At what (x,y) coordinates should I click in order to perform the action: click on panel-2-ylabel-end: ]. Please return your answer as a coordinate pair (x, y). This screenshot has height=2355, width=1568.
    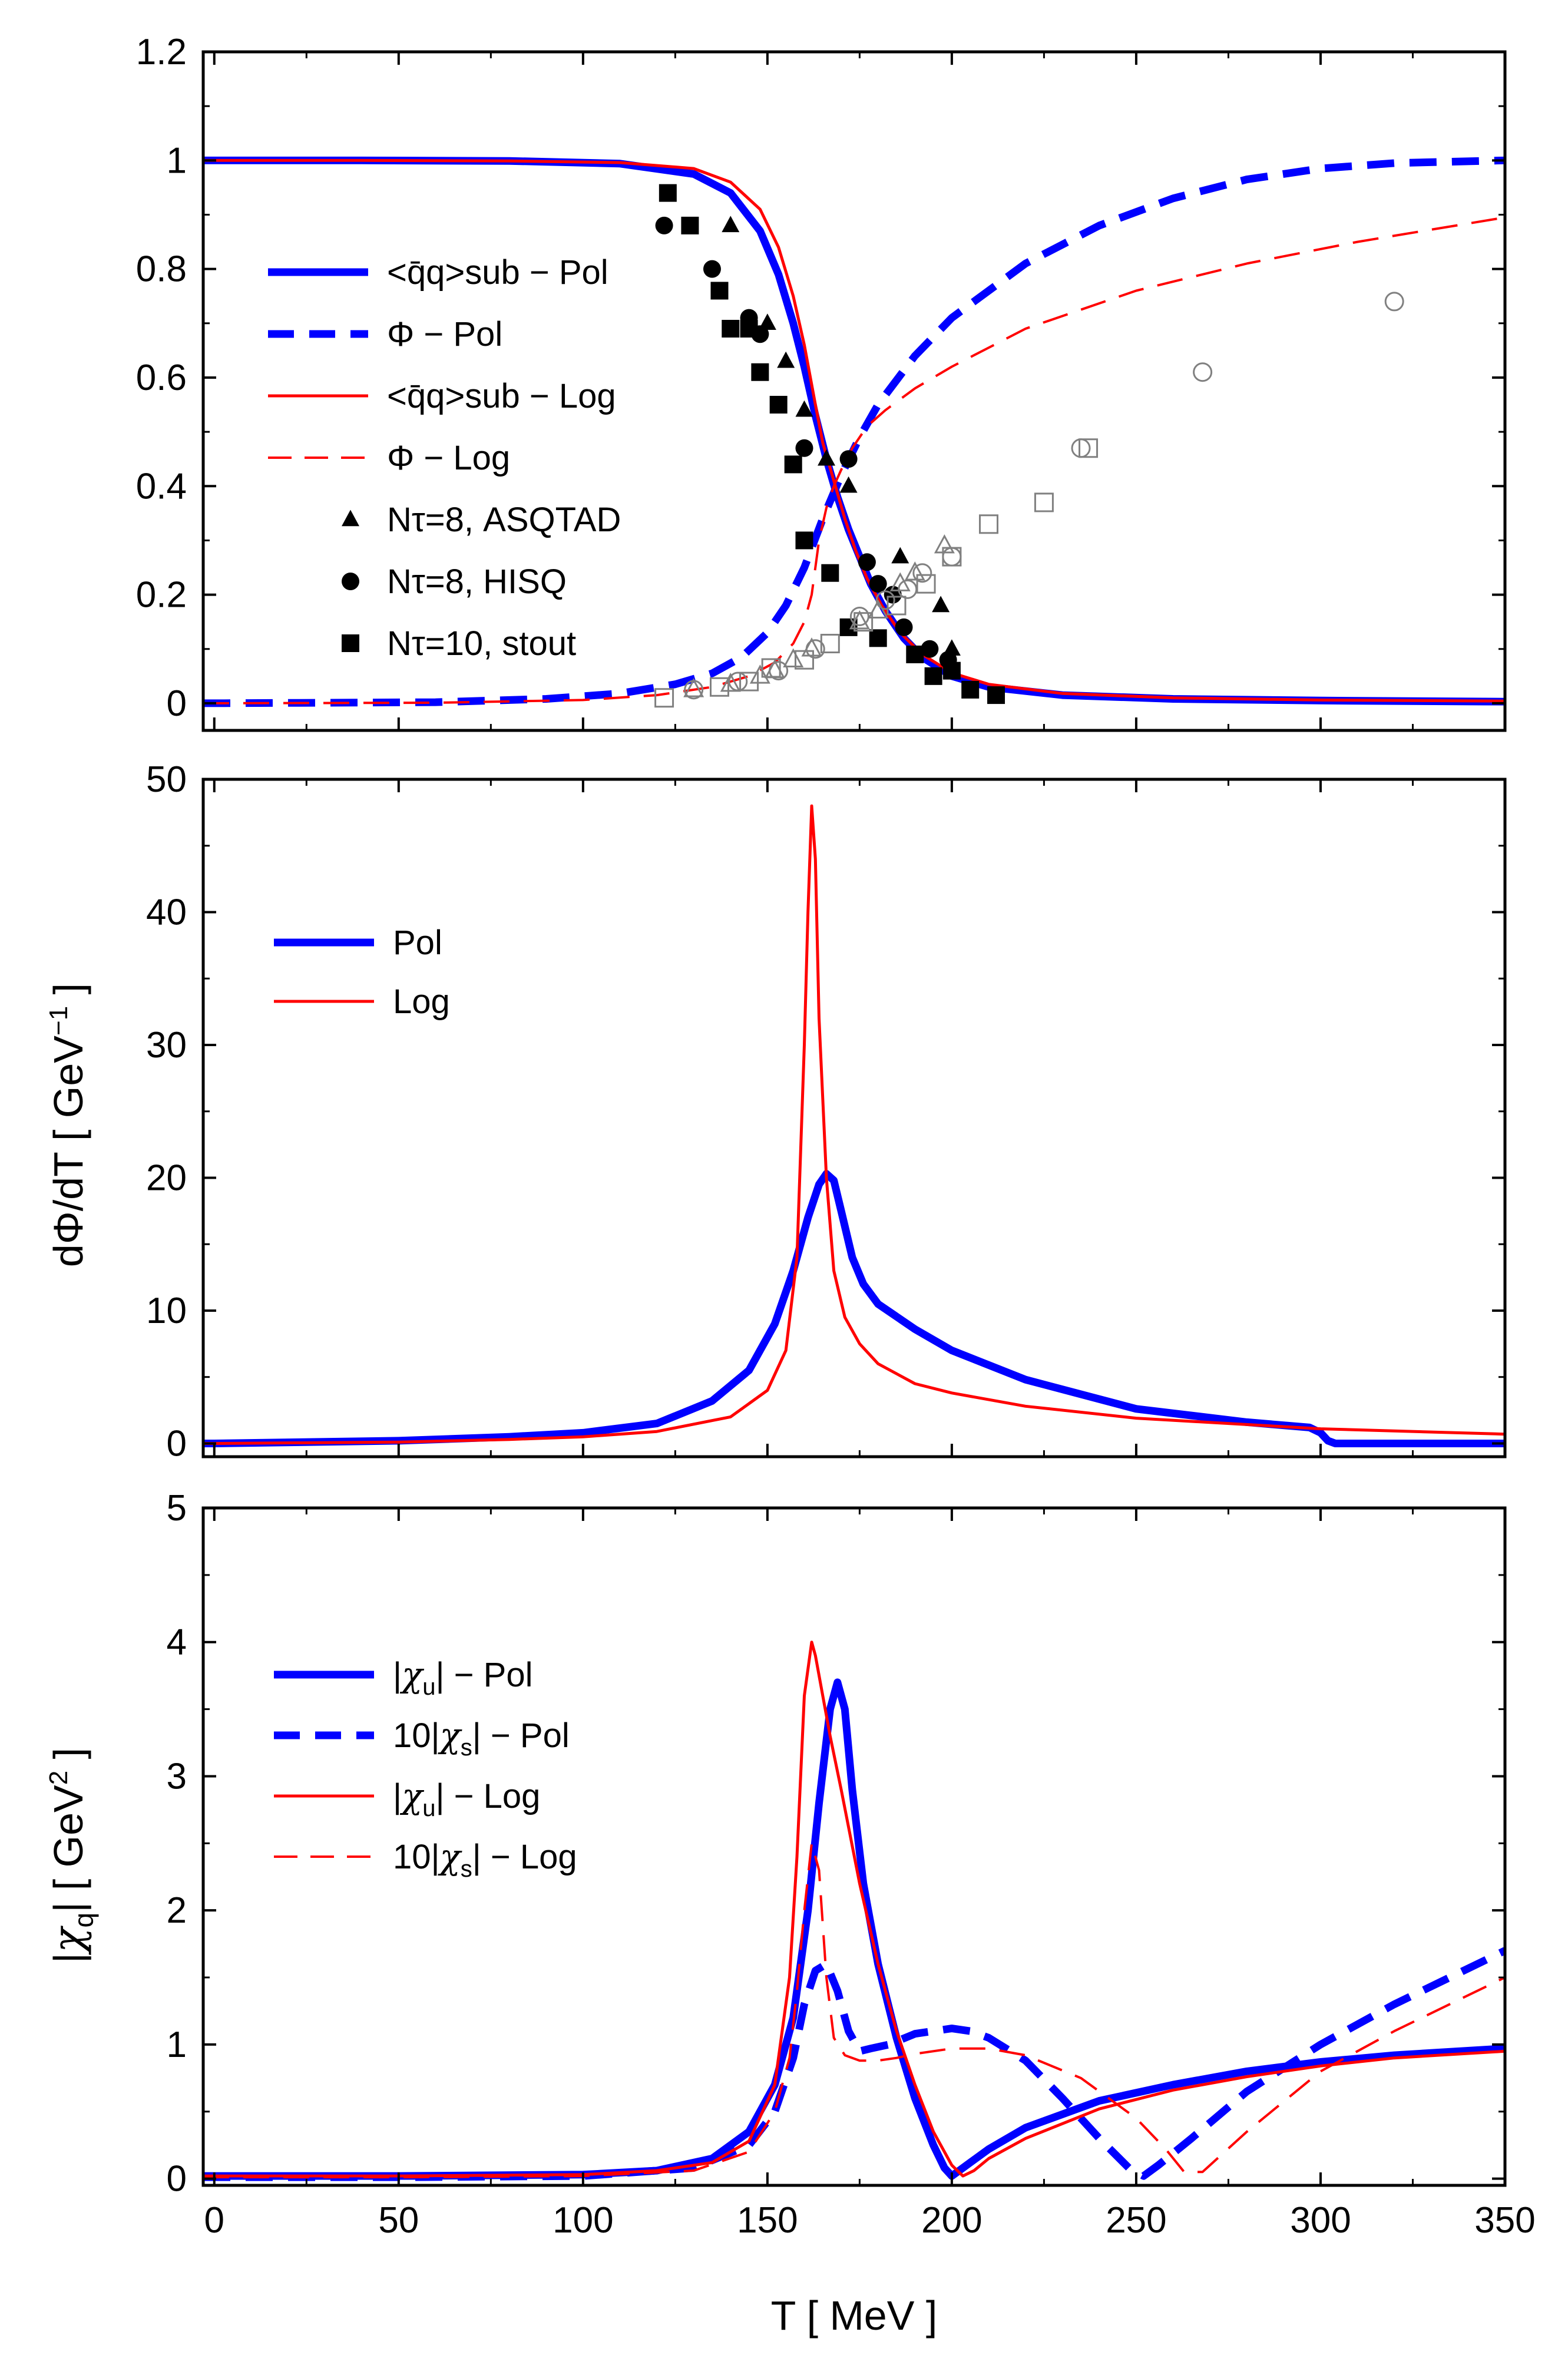
    Looking at the image, I should click on (68, 995).